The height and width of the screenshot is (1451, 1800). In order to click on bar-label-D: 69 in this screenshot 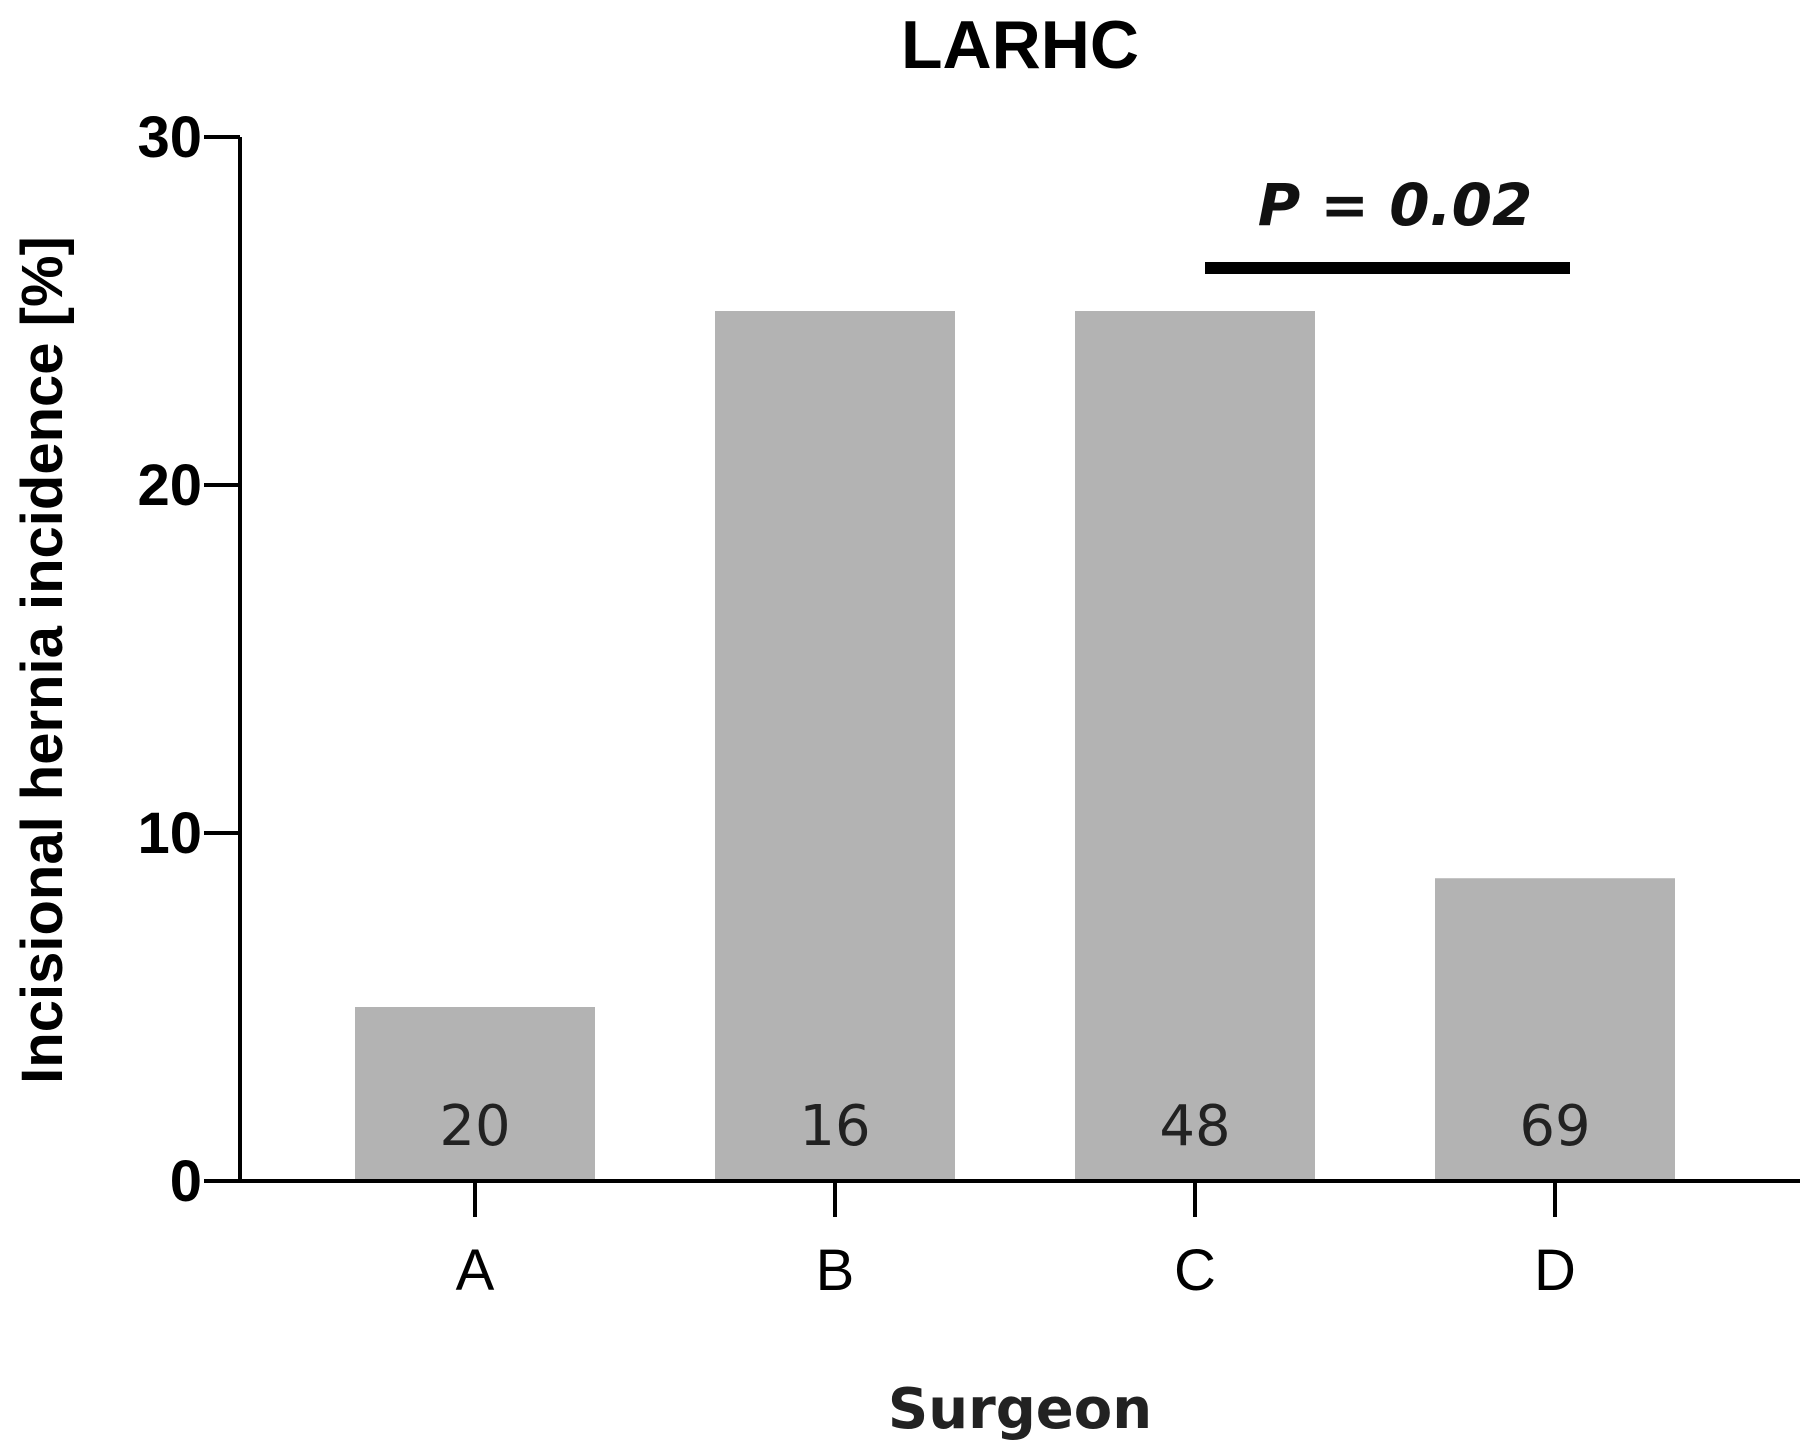, I will do `click(1554, 1126)`.